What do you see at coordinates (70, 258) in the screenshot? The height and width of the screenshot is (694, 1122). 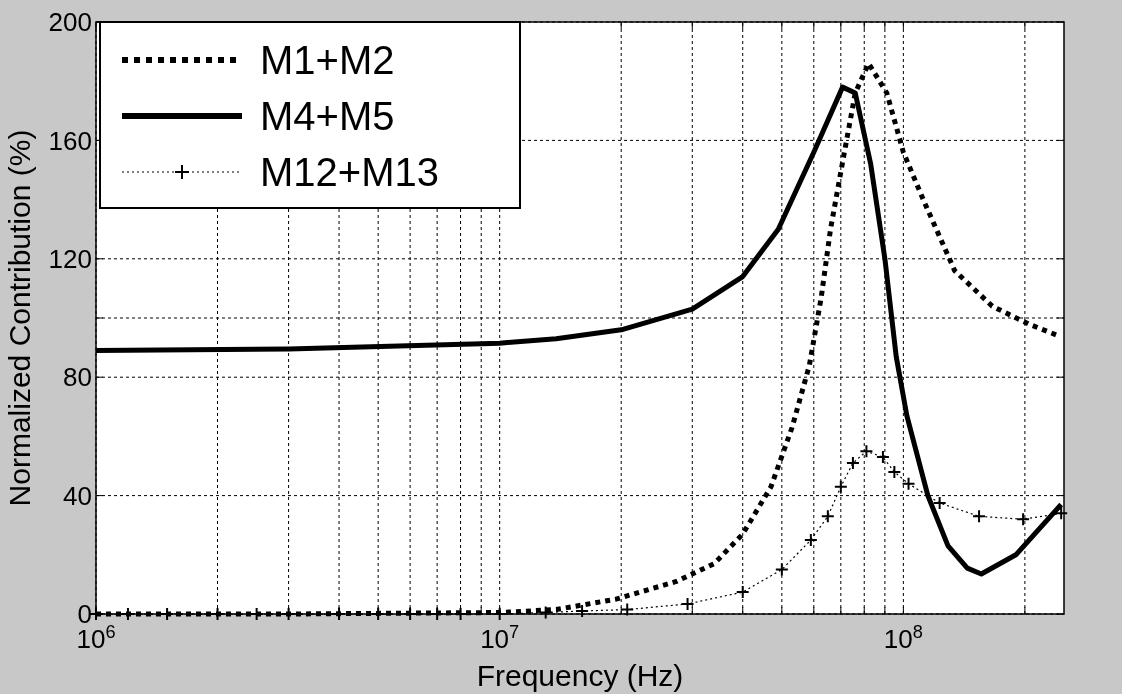 I see `y-tick-label: 120` at bounding box center [70, 258].